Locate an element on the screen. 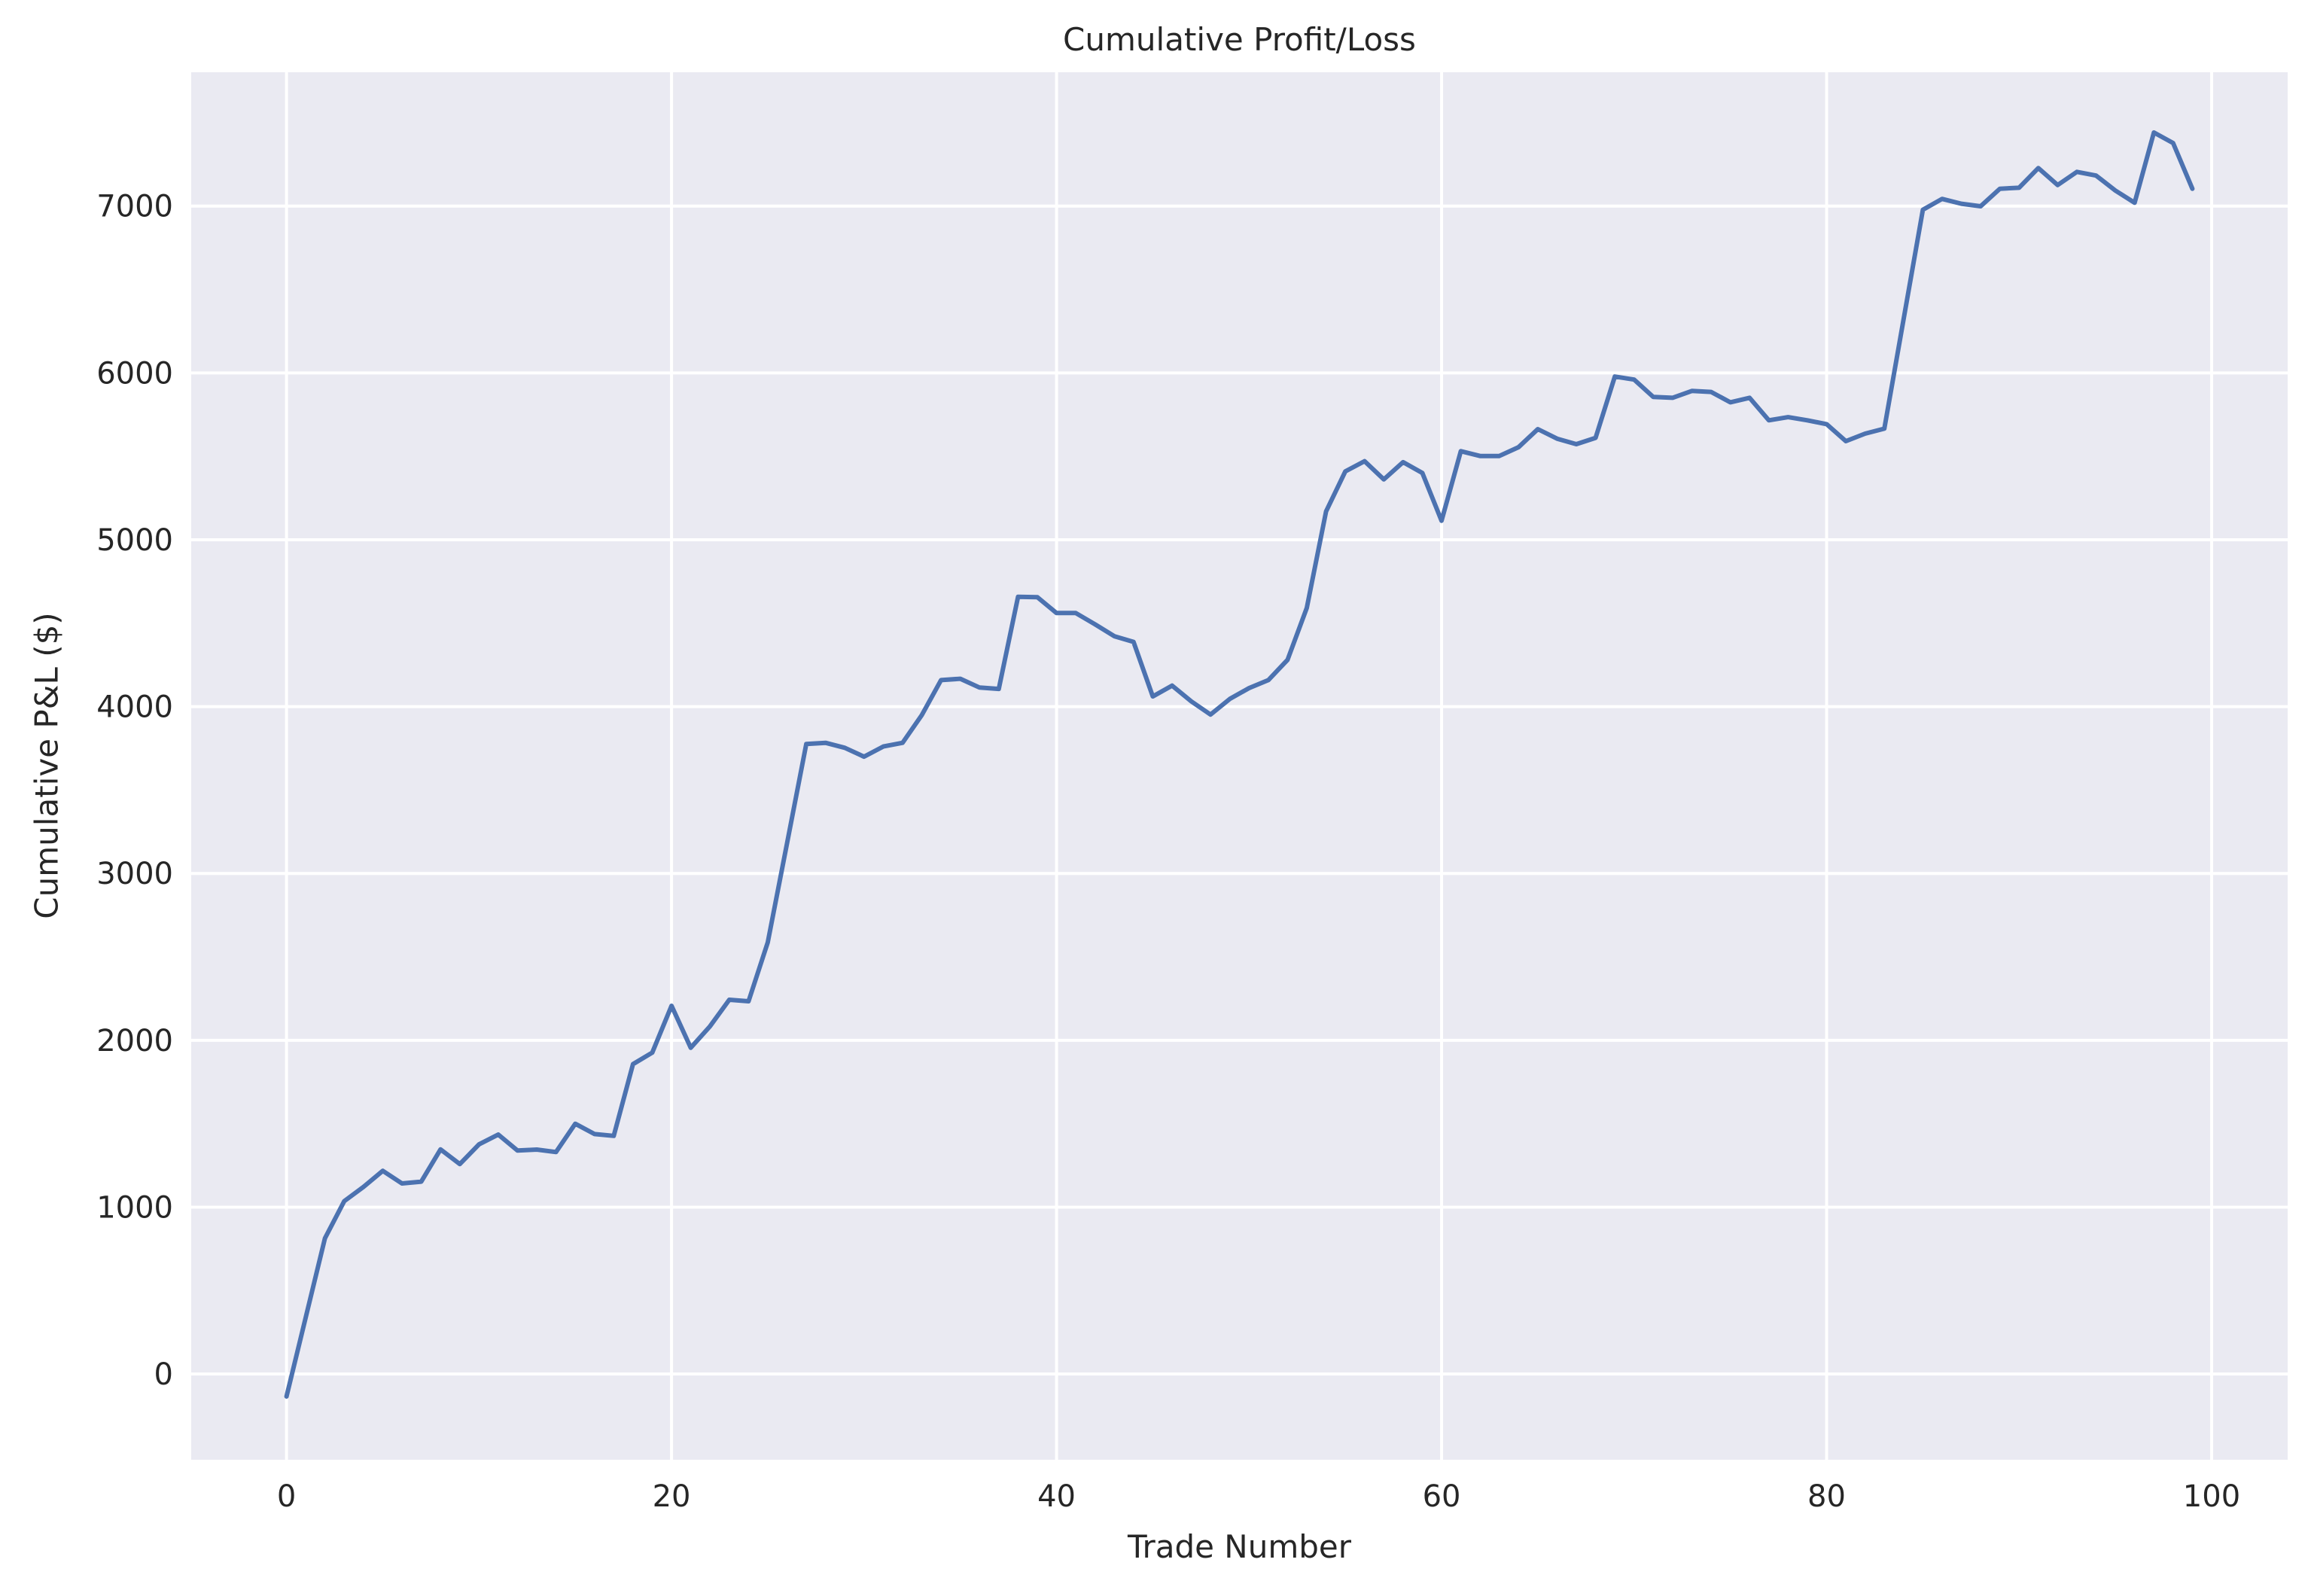 This screenshot has width=2311, height=1596. x-tick-label: 40 is located at coordinates (1056, 1496).